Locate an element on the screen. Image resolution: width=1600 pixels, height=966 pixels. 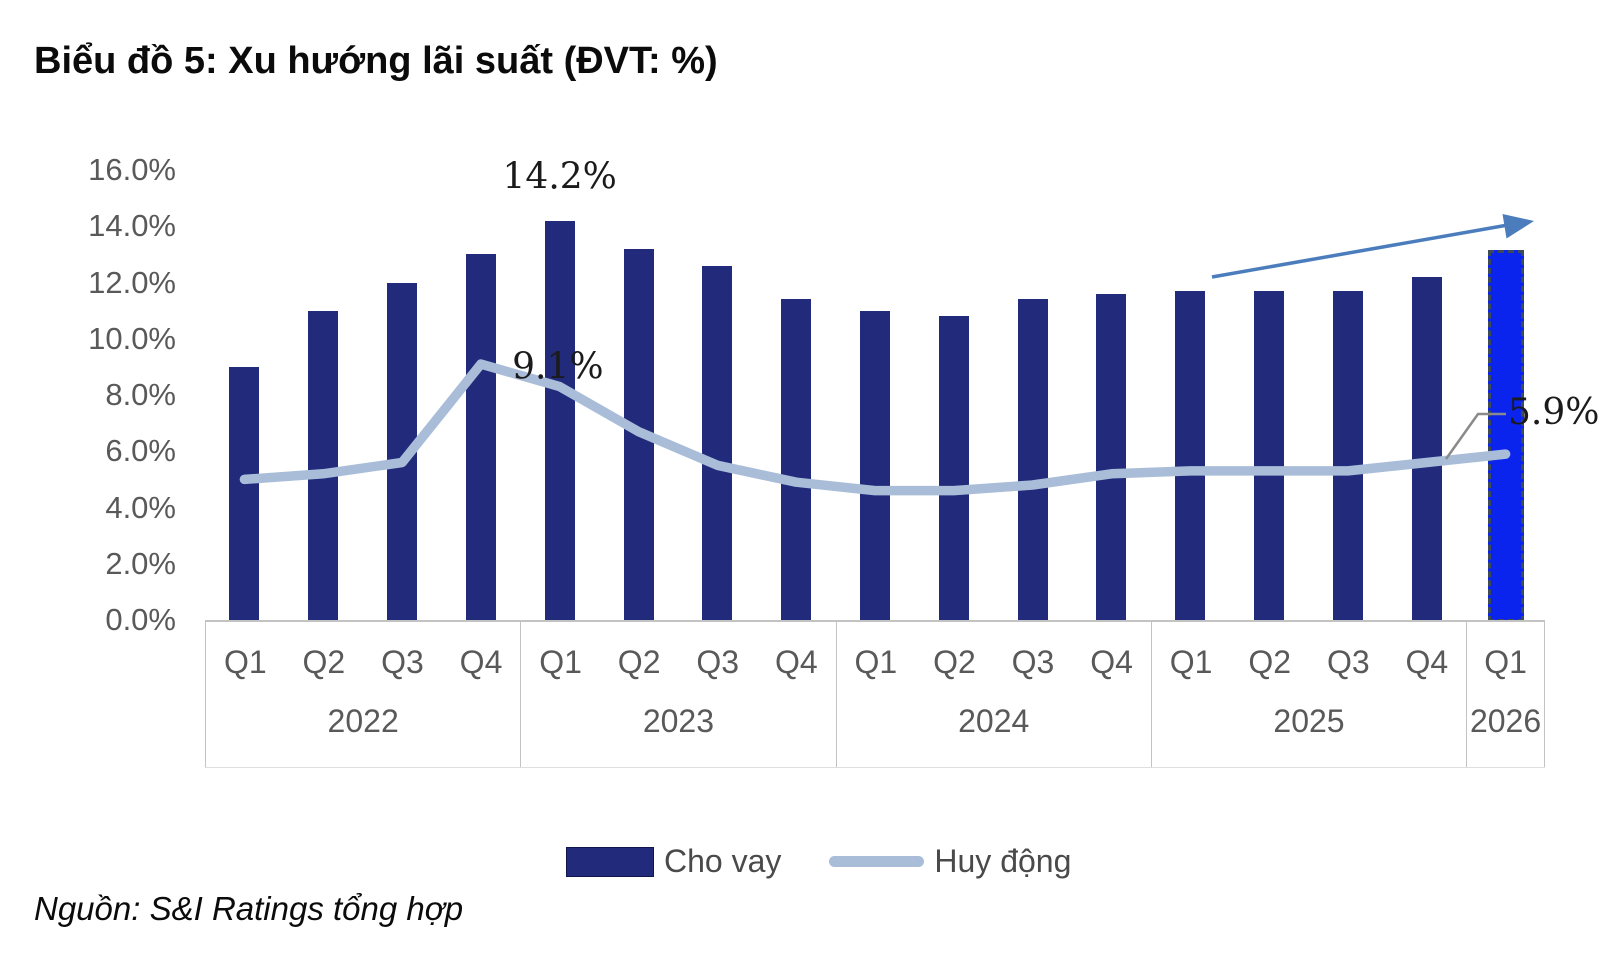
x-axis-year-group: Q1 Q2 Q3 Q4 2024 is located at coordinates (993, 694).